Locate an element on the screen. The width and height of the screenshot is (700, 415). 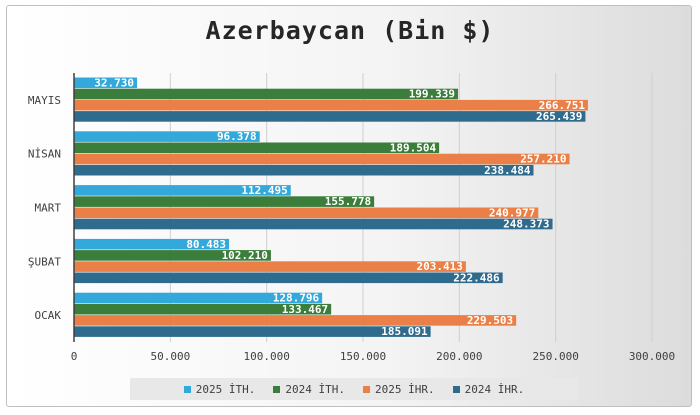
chart-legend: 2025 İTH. 2024 İTH. 2025 İHR. 2024 İHR. is located at coordinates (354, 389).